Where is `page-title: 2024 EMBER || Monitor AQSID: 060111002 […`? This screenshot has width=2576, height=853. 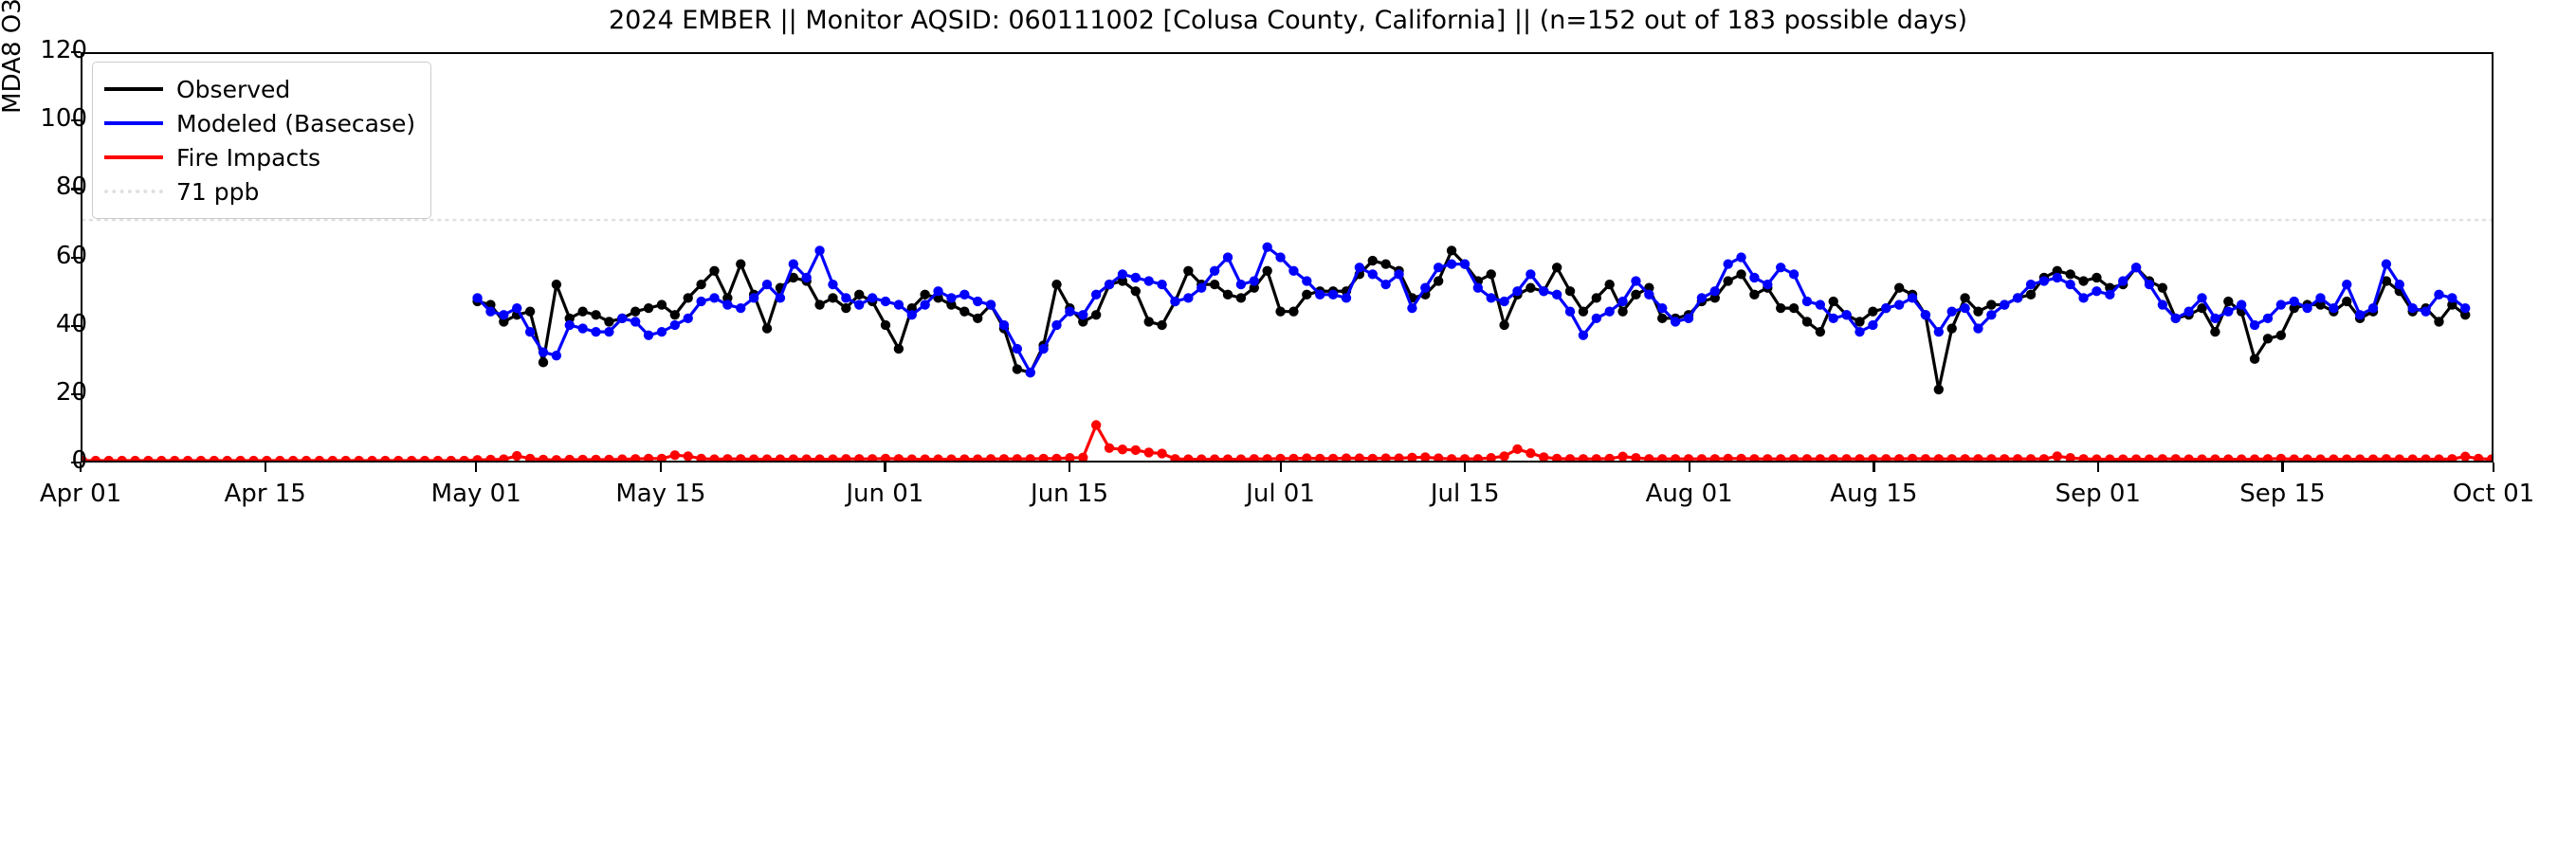 page-title: 2024 EMBER || Monitor AQSID: 060111002 [… is located at coordinates (1288, 20).